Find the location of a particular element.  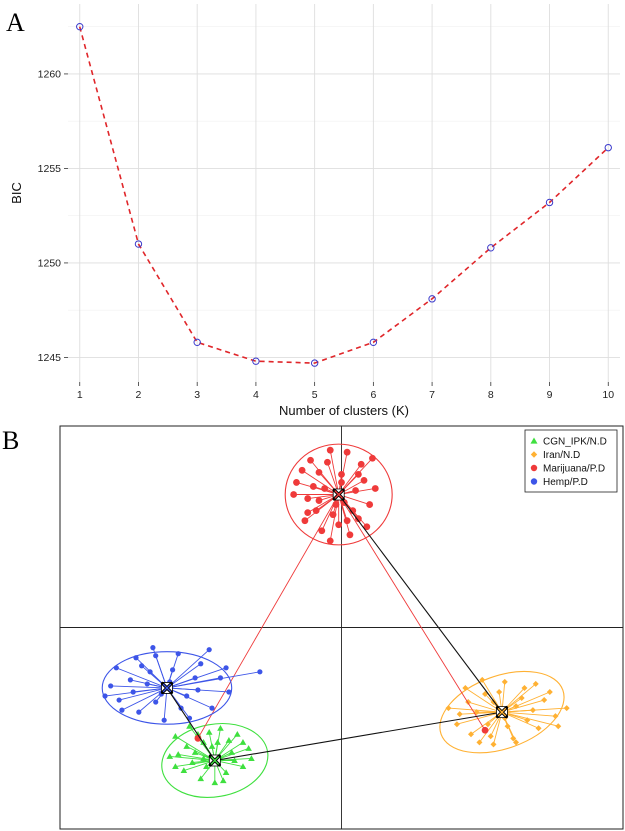

legend-box is located at coordinates (571, 461).